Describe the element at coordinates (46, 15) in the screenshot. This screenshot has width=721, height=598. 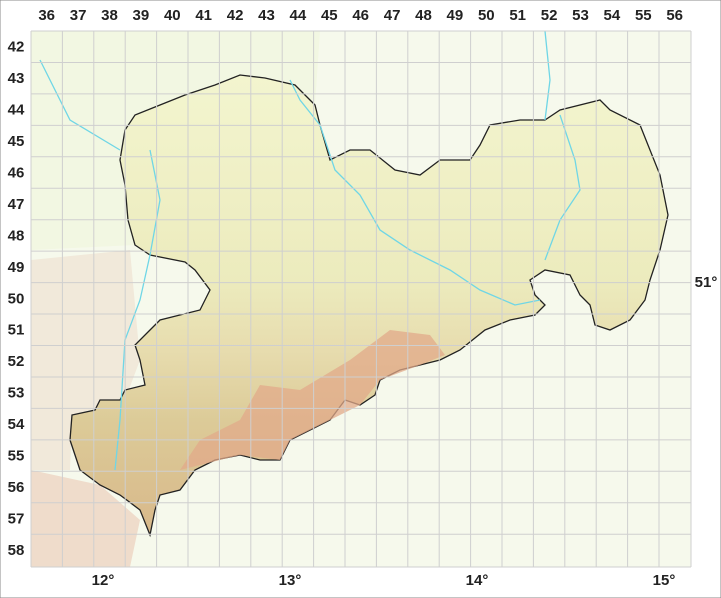
I see `column-label: 36` at that location.